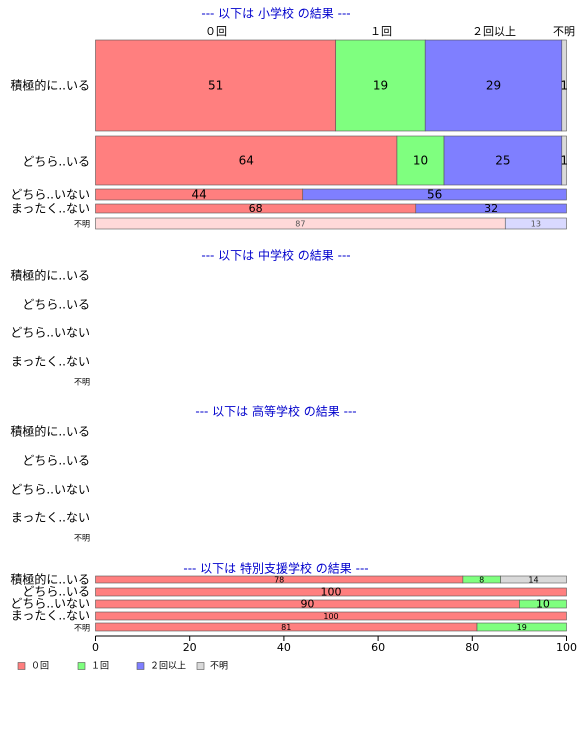 This screenshot has width=580, height=747. Describe the element at coordinates (566, 647) in the screenshot. I see `x-tick-label: 100` at that location.